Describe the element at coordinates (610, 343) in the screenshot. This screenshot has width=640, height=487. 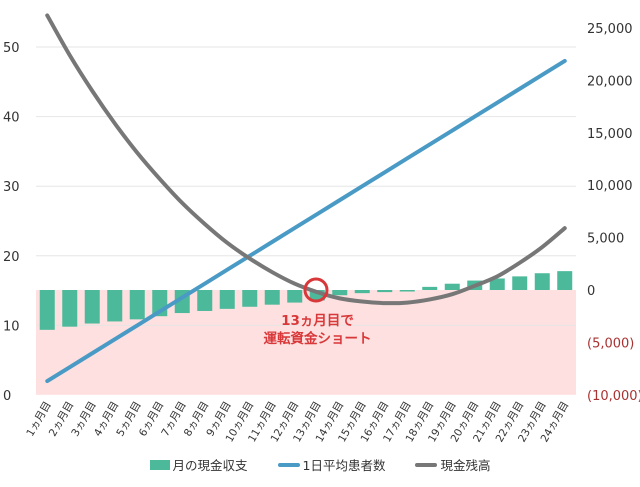
I see `svg-text: (5,000)` at that location.